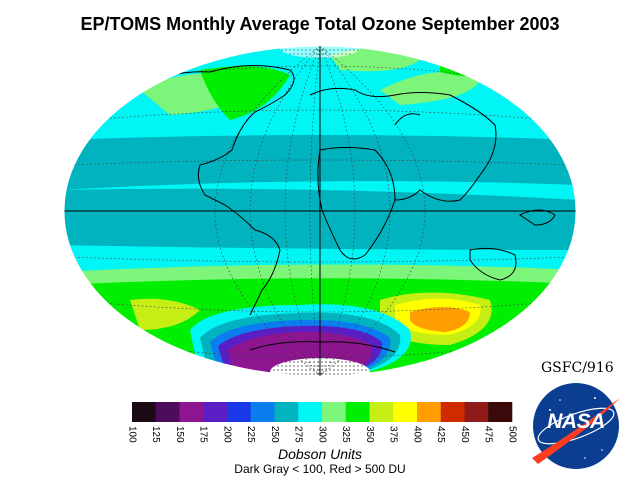 The height and width of the screenshot is (480, 640). Describe the element at coordinates (416, 434) in the screenshot. I see `colorbar-tick-label: 400` at that location.